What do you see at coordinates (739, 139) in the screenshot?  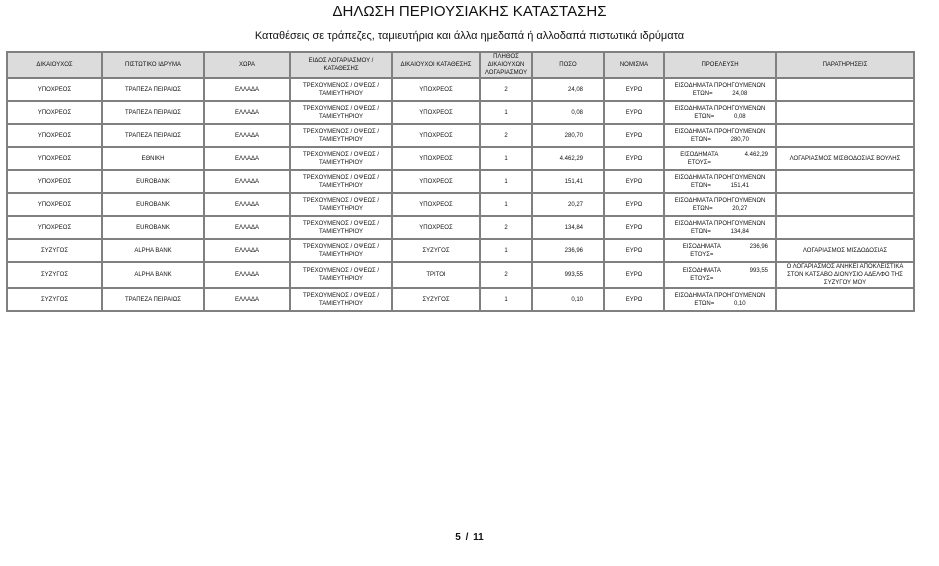 I see `origin-amount: 280,70` at bounding box center [739, 139].